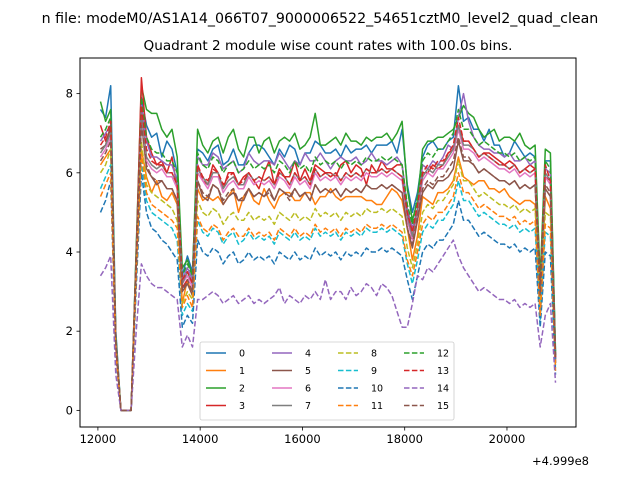 Image resolution: width=640 pixels, height=480 pixels. I want to click on legend-label-13: 13, so click(443, 371).